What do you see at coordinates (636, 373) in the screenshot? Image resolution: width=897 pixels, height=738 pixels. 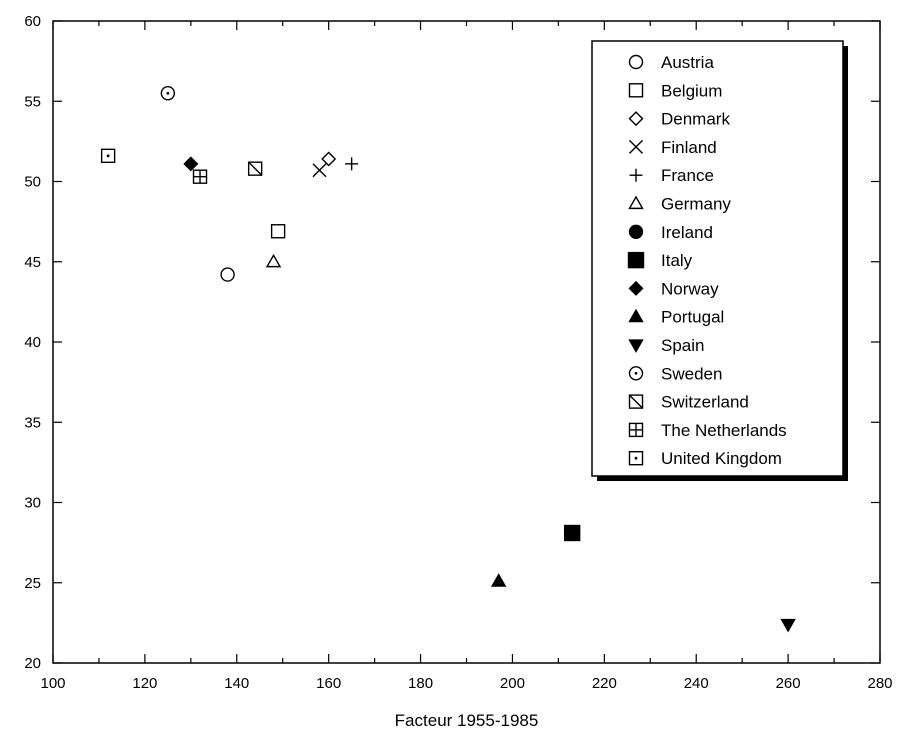 I see `legend-marker-sweden` at bounding box center [636, 373].